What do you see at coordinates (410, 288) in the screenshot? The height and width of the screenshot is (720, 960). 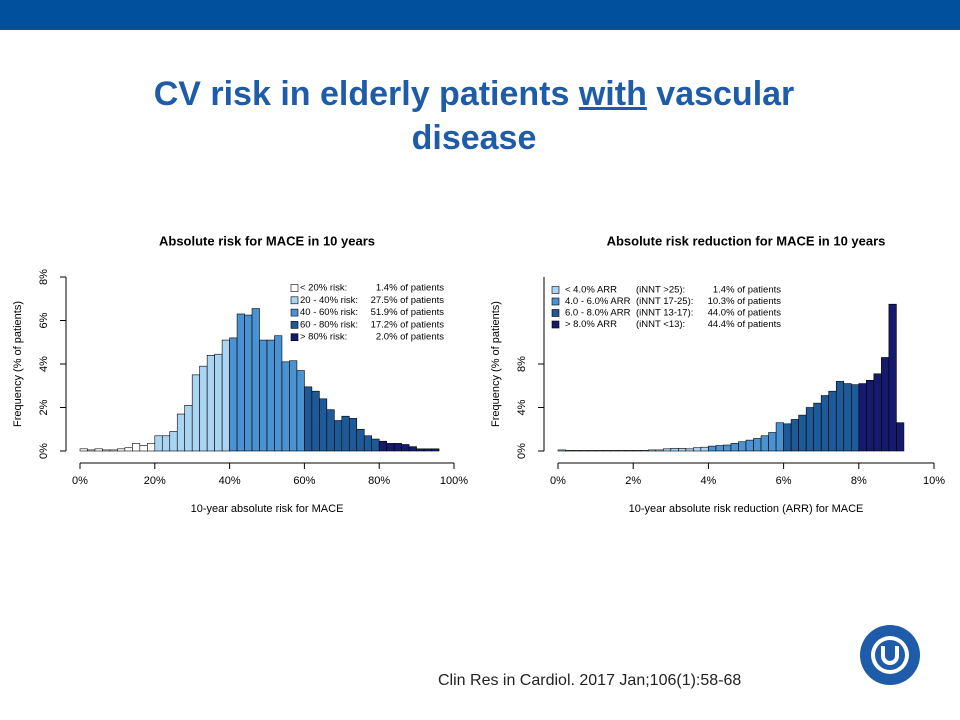 I see `legend-share: 1.4% of patients` at bounding box center [410, 288].